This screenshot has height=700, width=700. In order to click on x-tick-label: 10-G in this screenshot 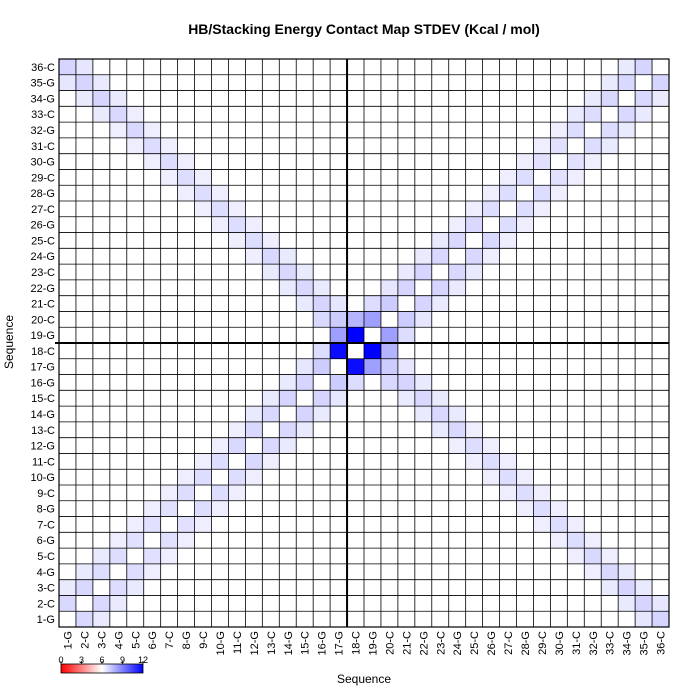, I will do `click(221, 643)`.